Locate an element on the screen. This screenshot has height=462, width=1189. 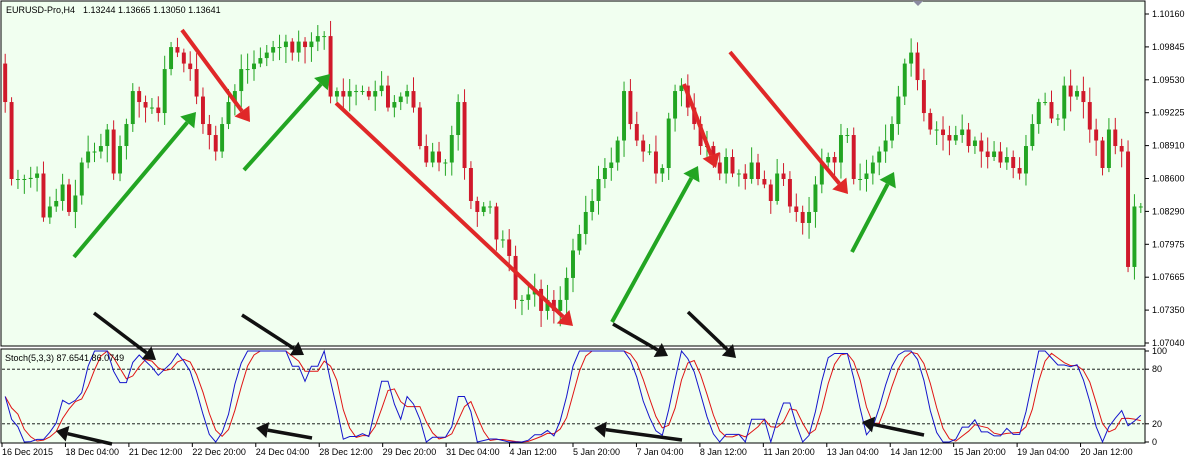
time-tick-label: 21 Dec 12:00 is located at coordinates (156, 452).